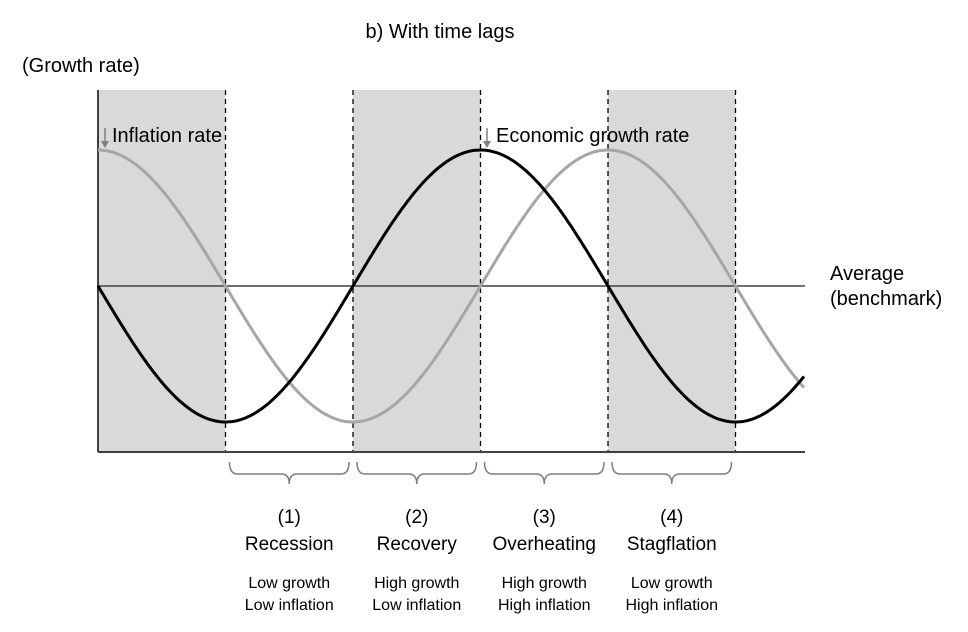 This screenshot has height=632, width=968. Describe the element at coordinates (105, 138) in the screenshot. I see `inflation-marker-arrow-icon` at that location.